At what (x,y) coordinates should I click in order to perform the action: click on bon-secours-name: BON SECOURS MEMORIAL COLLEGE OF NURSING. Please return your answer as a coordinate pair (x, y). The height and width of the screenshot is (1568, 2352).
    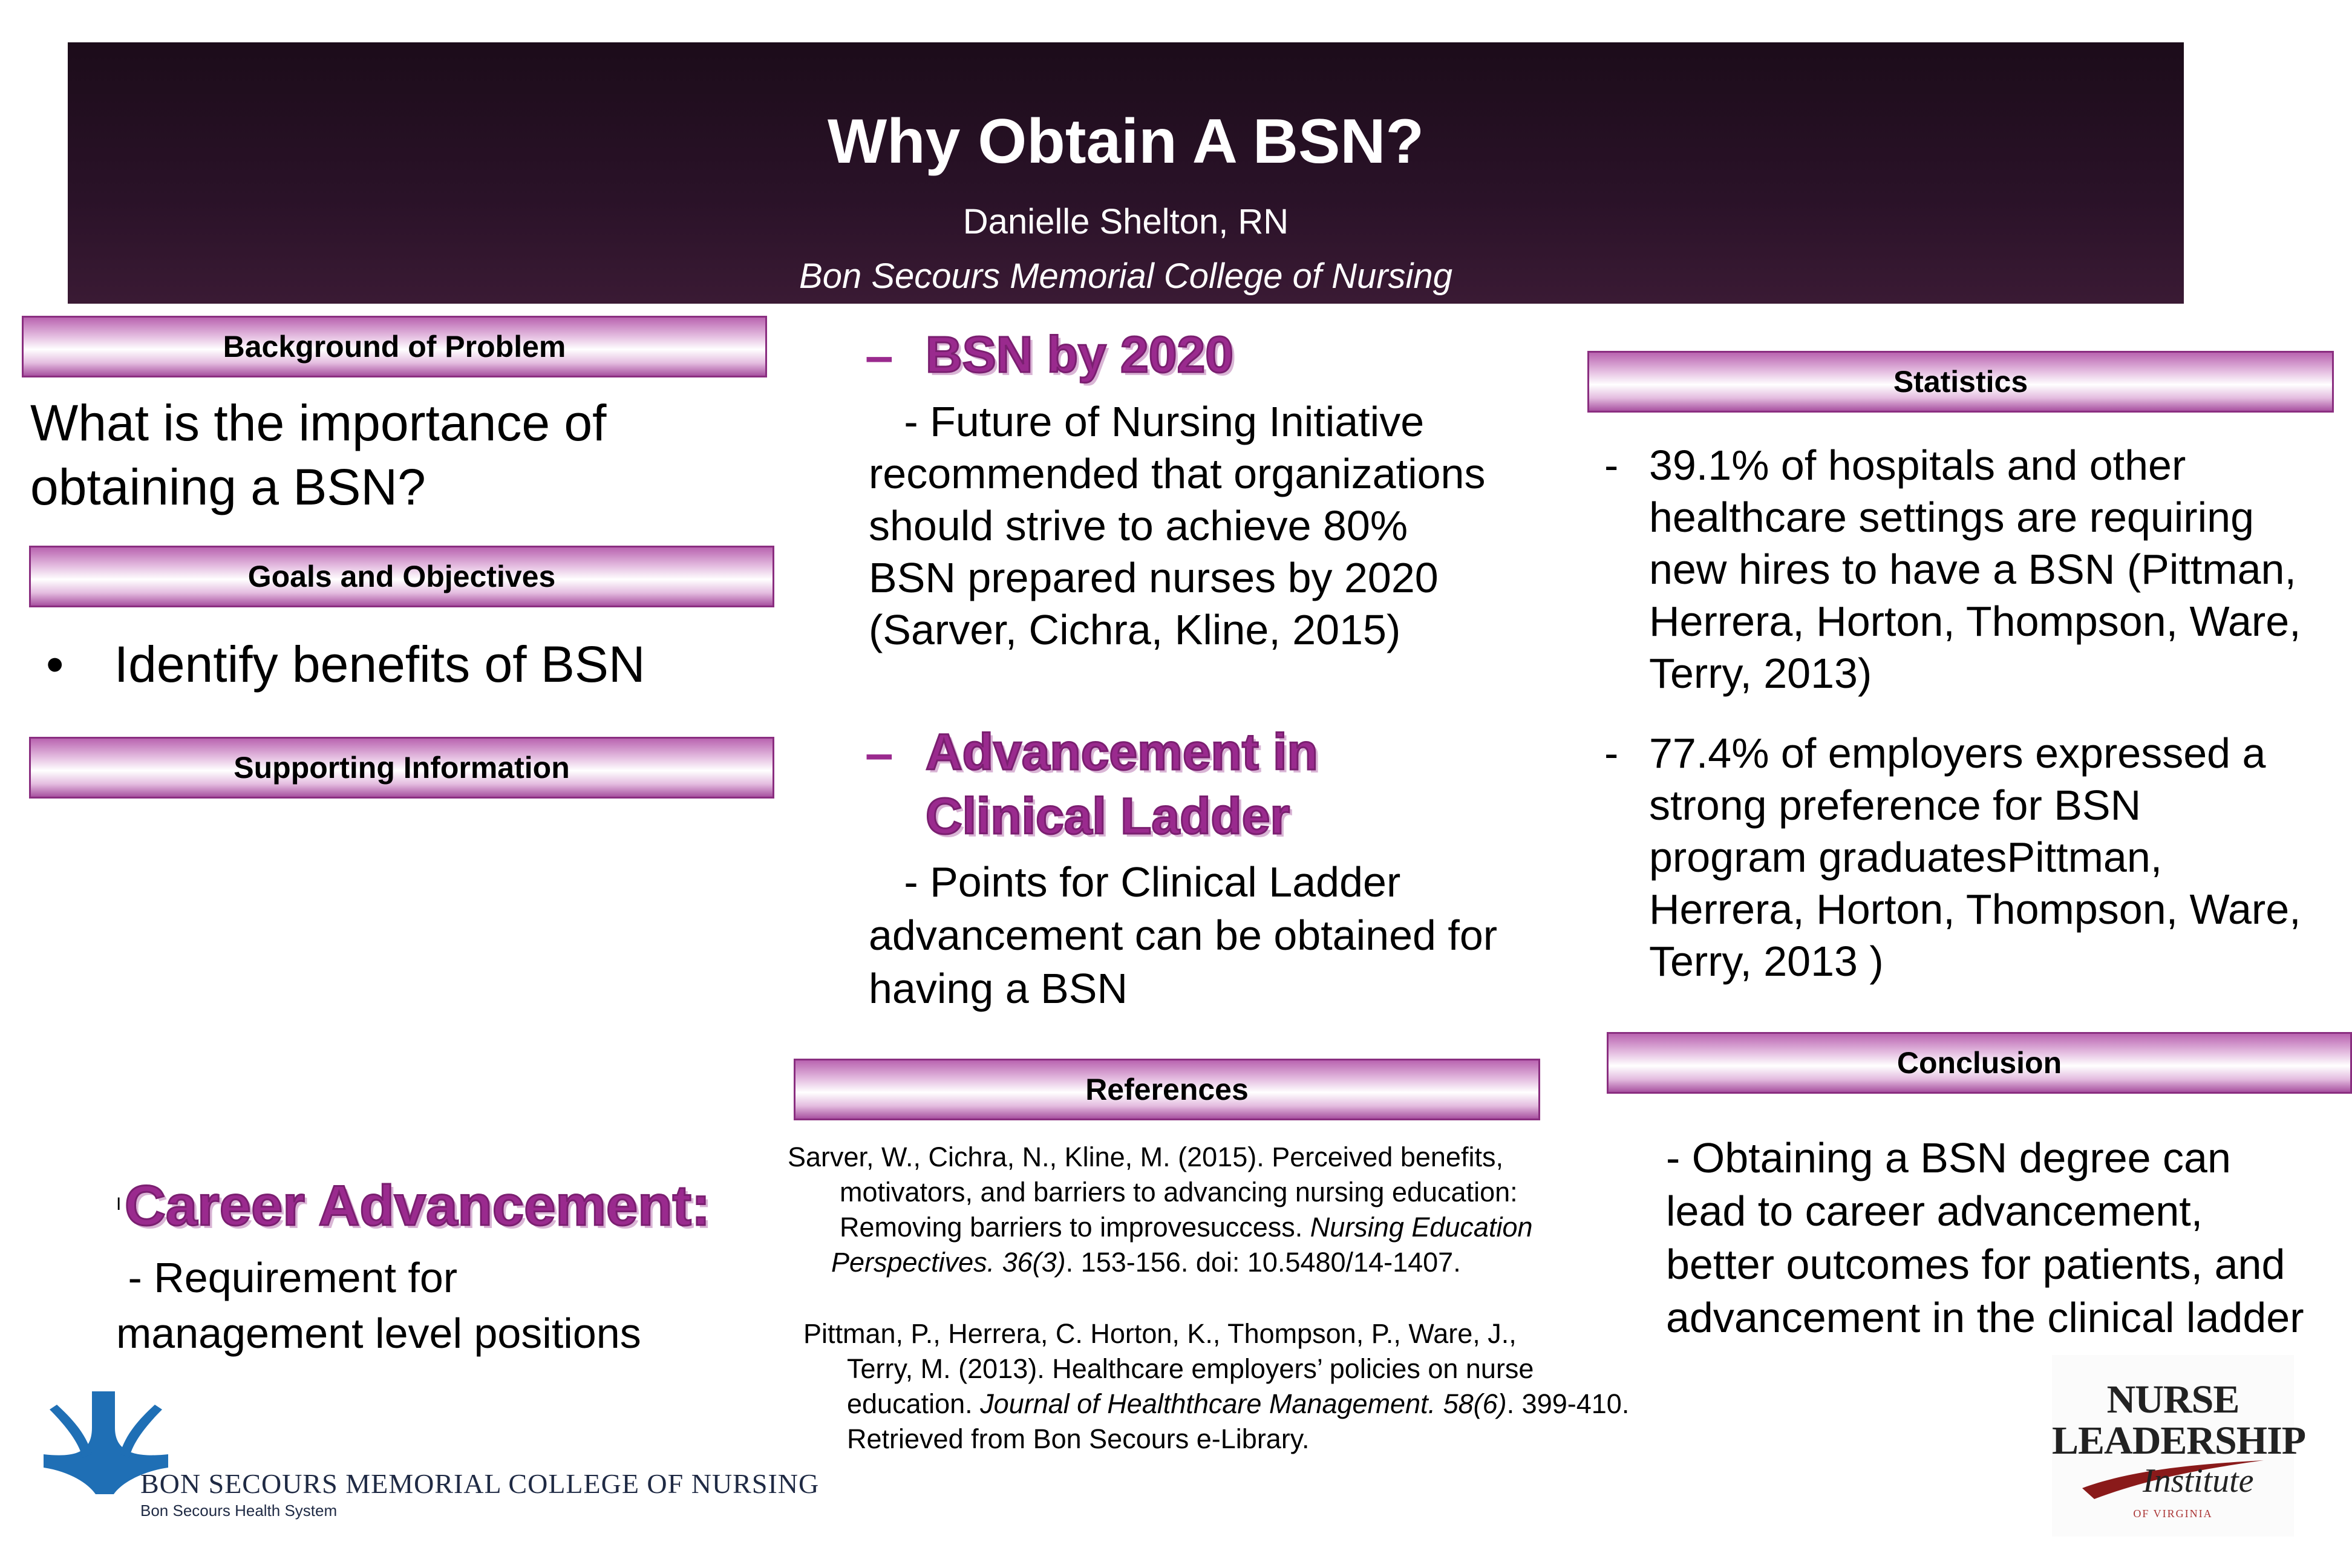
    Looking at the image, I should click on (480, 1484).